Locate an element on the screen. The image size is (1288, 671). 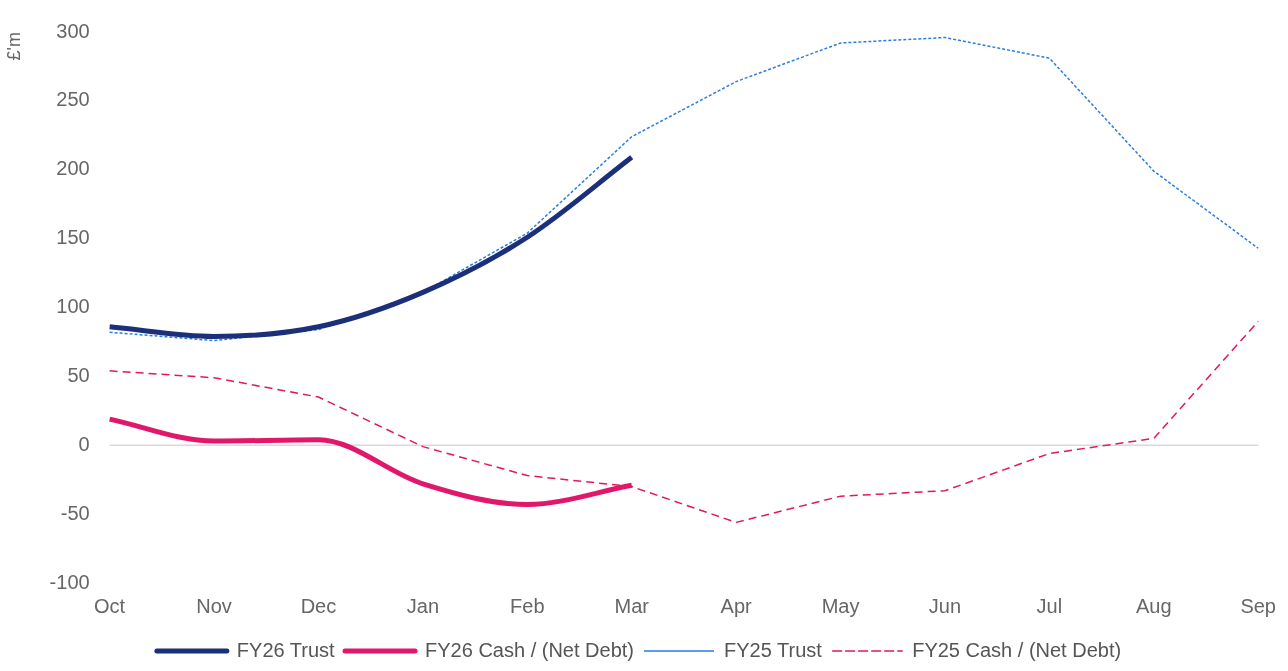
x-tick-label: Sep is located at coordinates (1258, 605).